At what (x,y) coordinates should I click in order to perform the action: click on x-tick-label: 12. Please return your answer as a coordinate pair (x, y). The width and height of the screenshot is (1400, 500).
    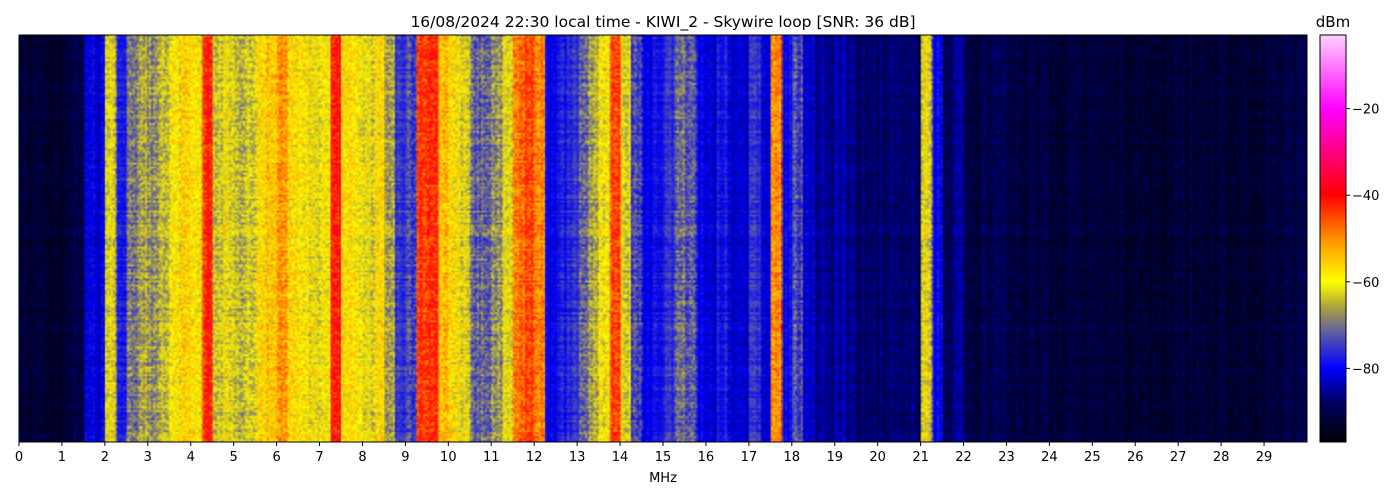
    Looking at the image, I should click on (534, 457).